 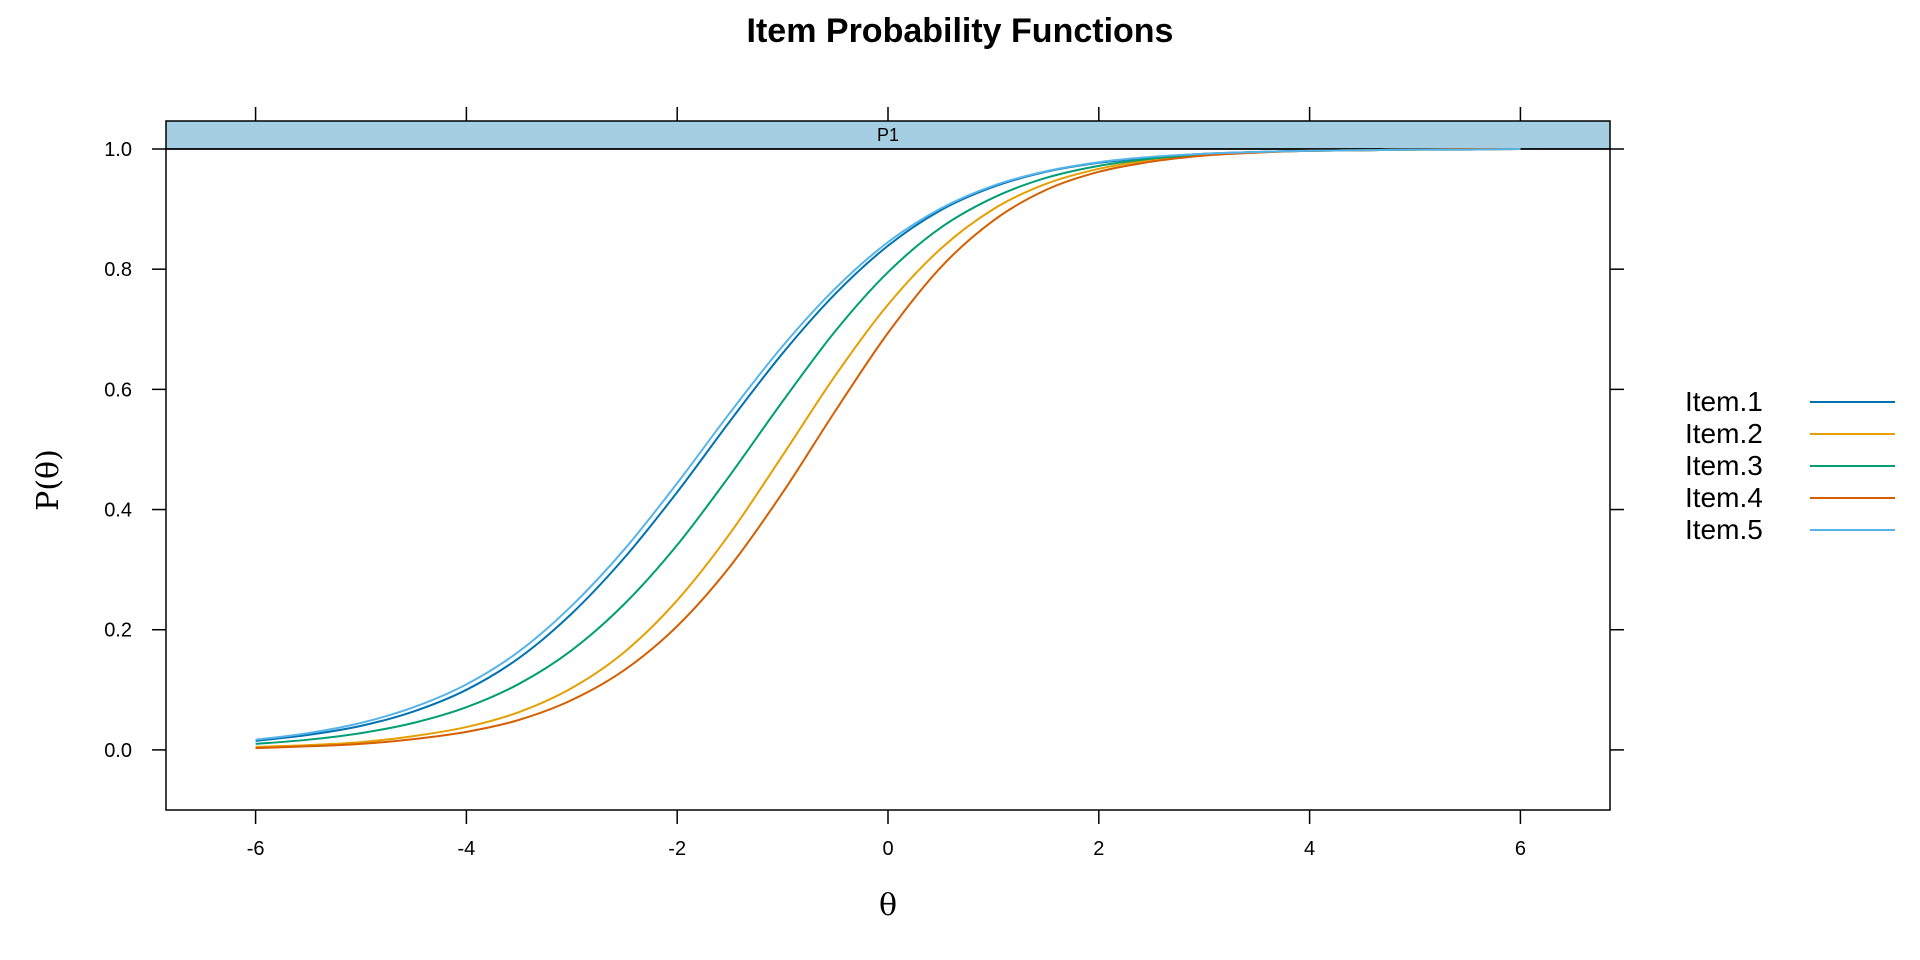 What do you see at coordinates (466, 849) in the screenshot?
I see `x-tick-label: -4` at bounding box center [466, 849].